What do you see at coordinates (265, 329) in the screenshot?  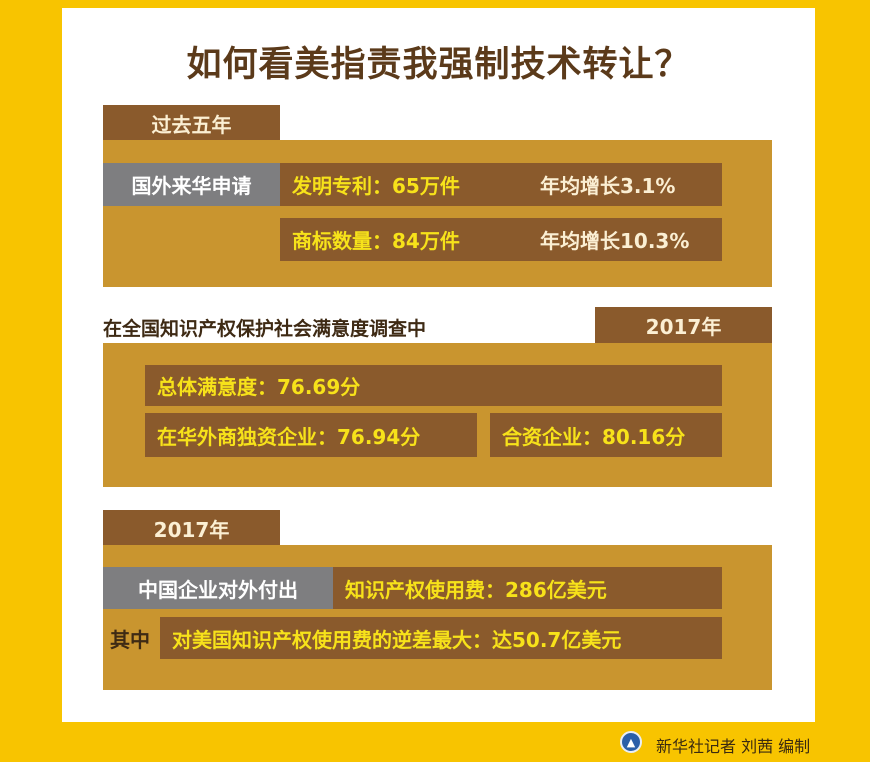 I see `section2-heading: 在全国知识产权保护社会满意度调查中` at bounding box center [265, 329].